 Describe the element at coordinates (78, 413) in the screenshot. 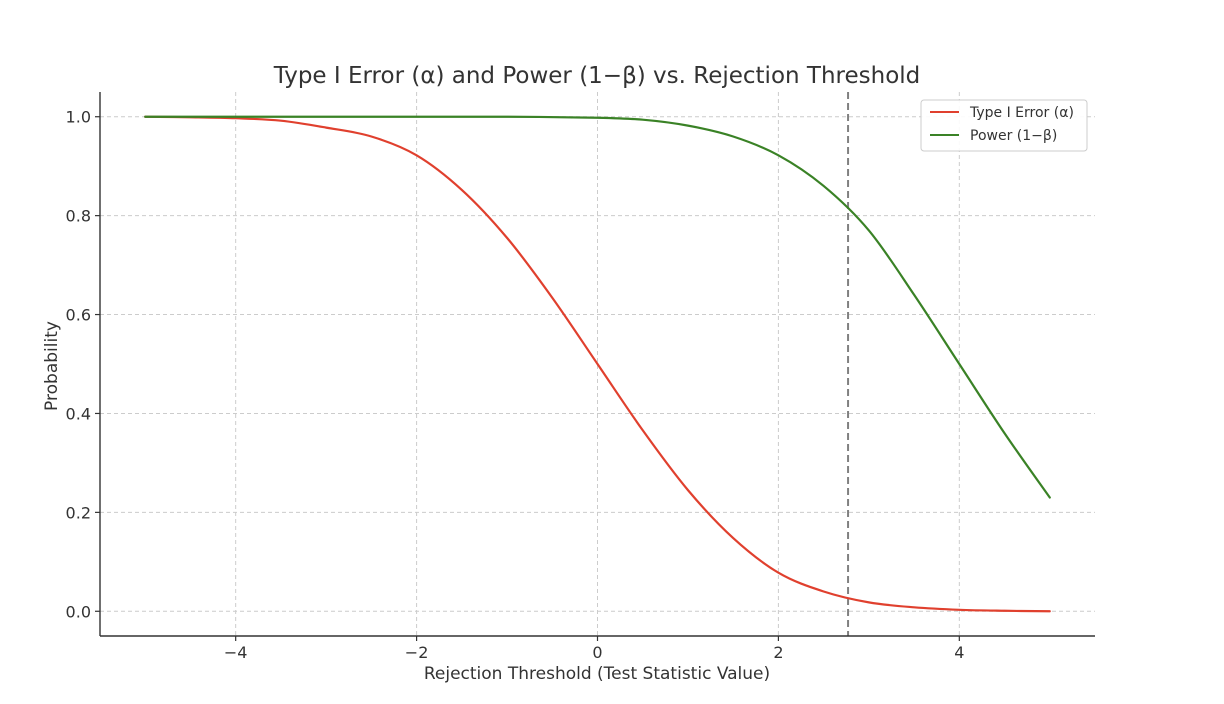

I see `y-tick-label: 0.4` at that location.